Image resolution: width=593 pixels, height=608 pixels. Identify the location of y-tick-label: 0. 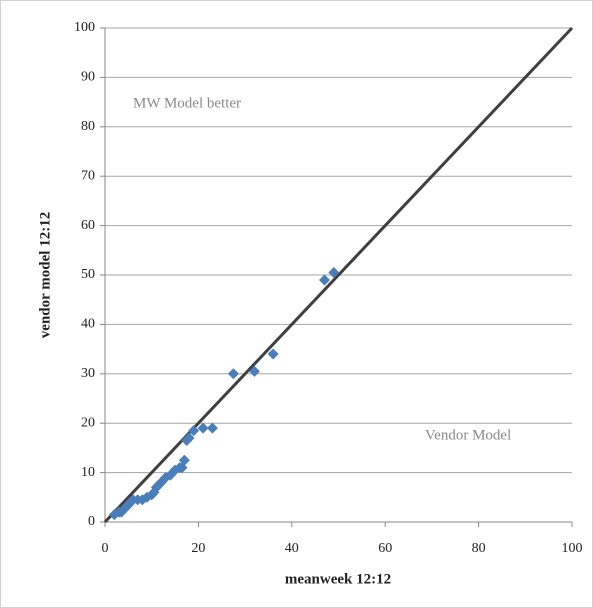
(91, 521).